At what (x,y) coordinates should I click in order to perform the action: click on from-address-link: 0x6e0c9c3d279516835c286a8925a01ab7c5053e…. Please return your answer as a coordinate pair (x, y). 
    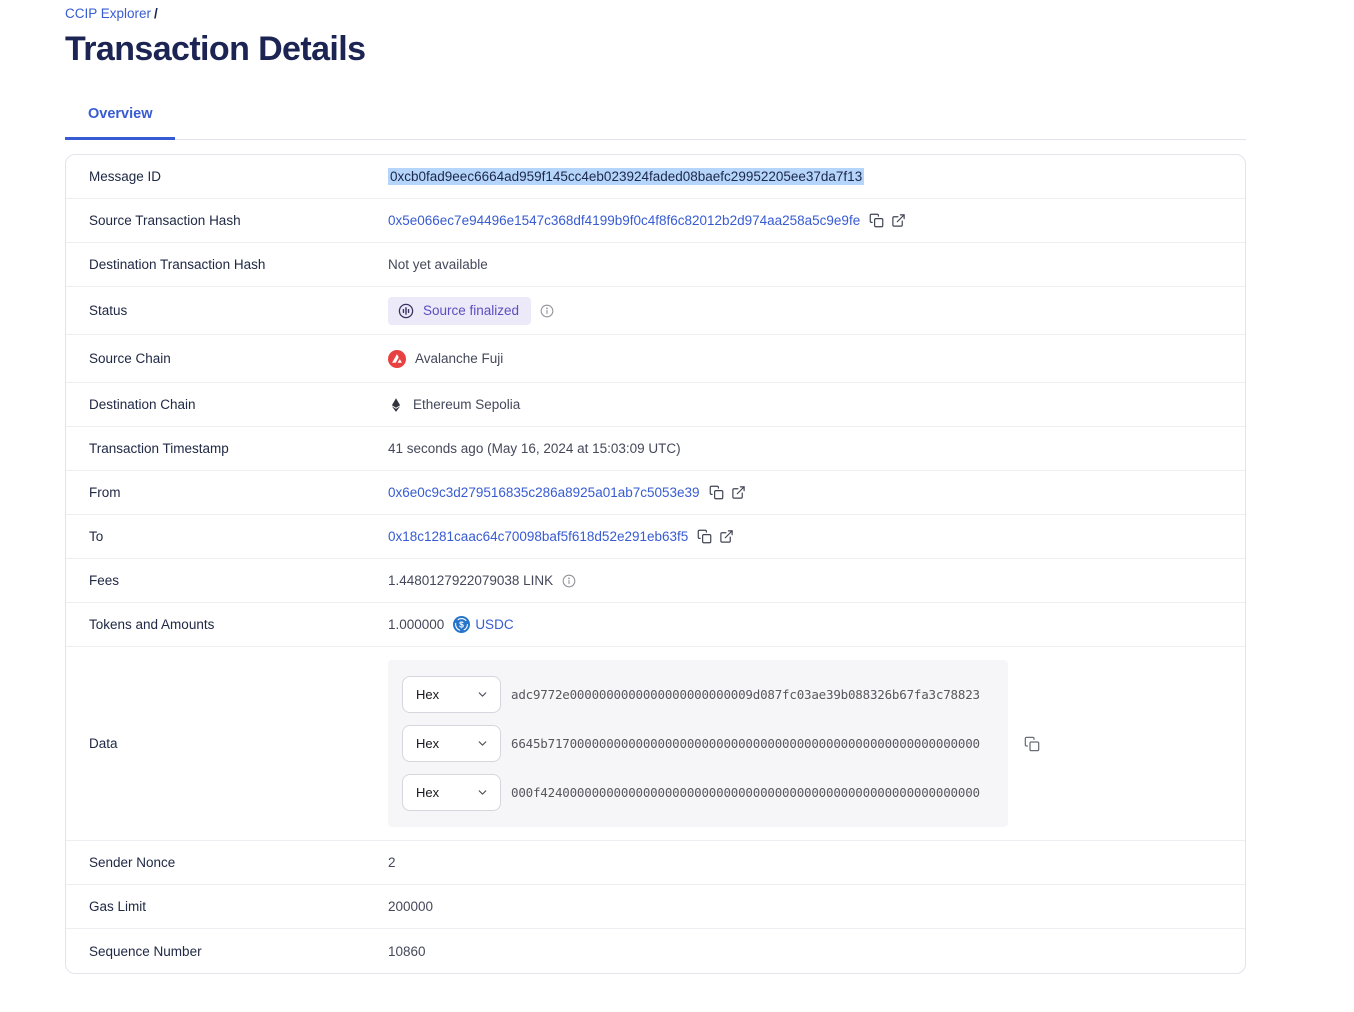
    Looking at the image, I should click on (544, 492).